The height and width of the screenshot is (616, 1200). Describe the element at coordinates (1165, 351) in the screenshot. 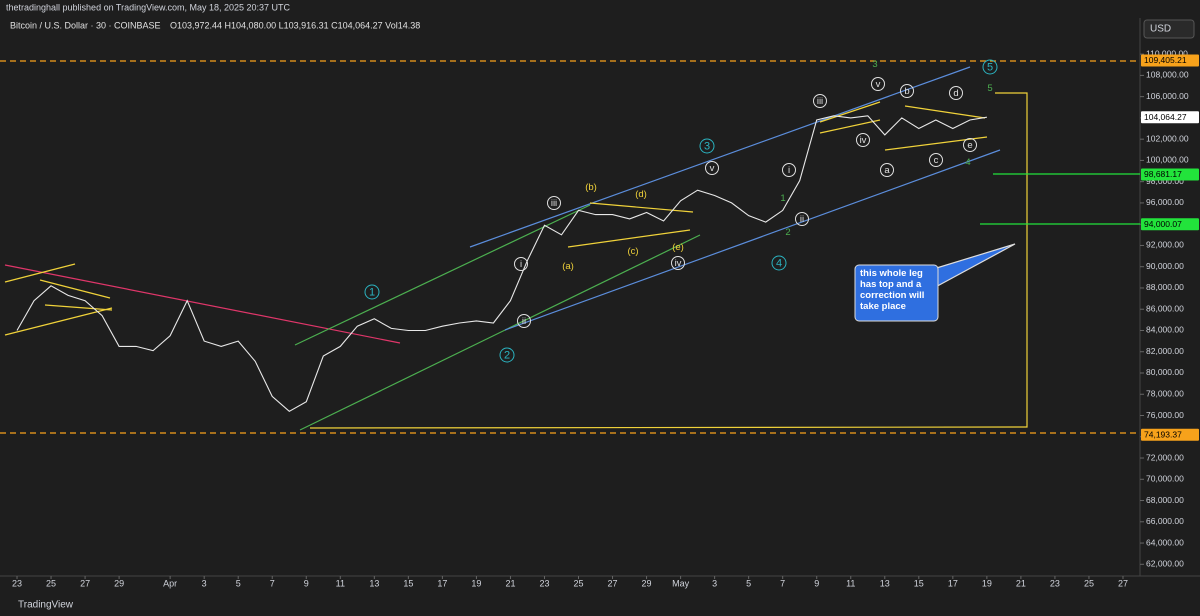

I see `y-tick-label: 82,000.00` at that location.